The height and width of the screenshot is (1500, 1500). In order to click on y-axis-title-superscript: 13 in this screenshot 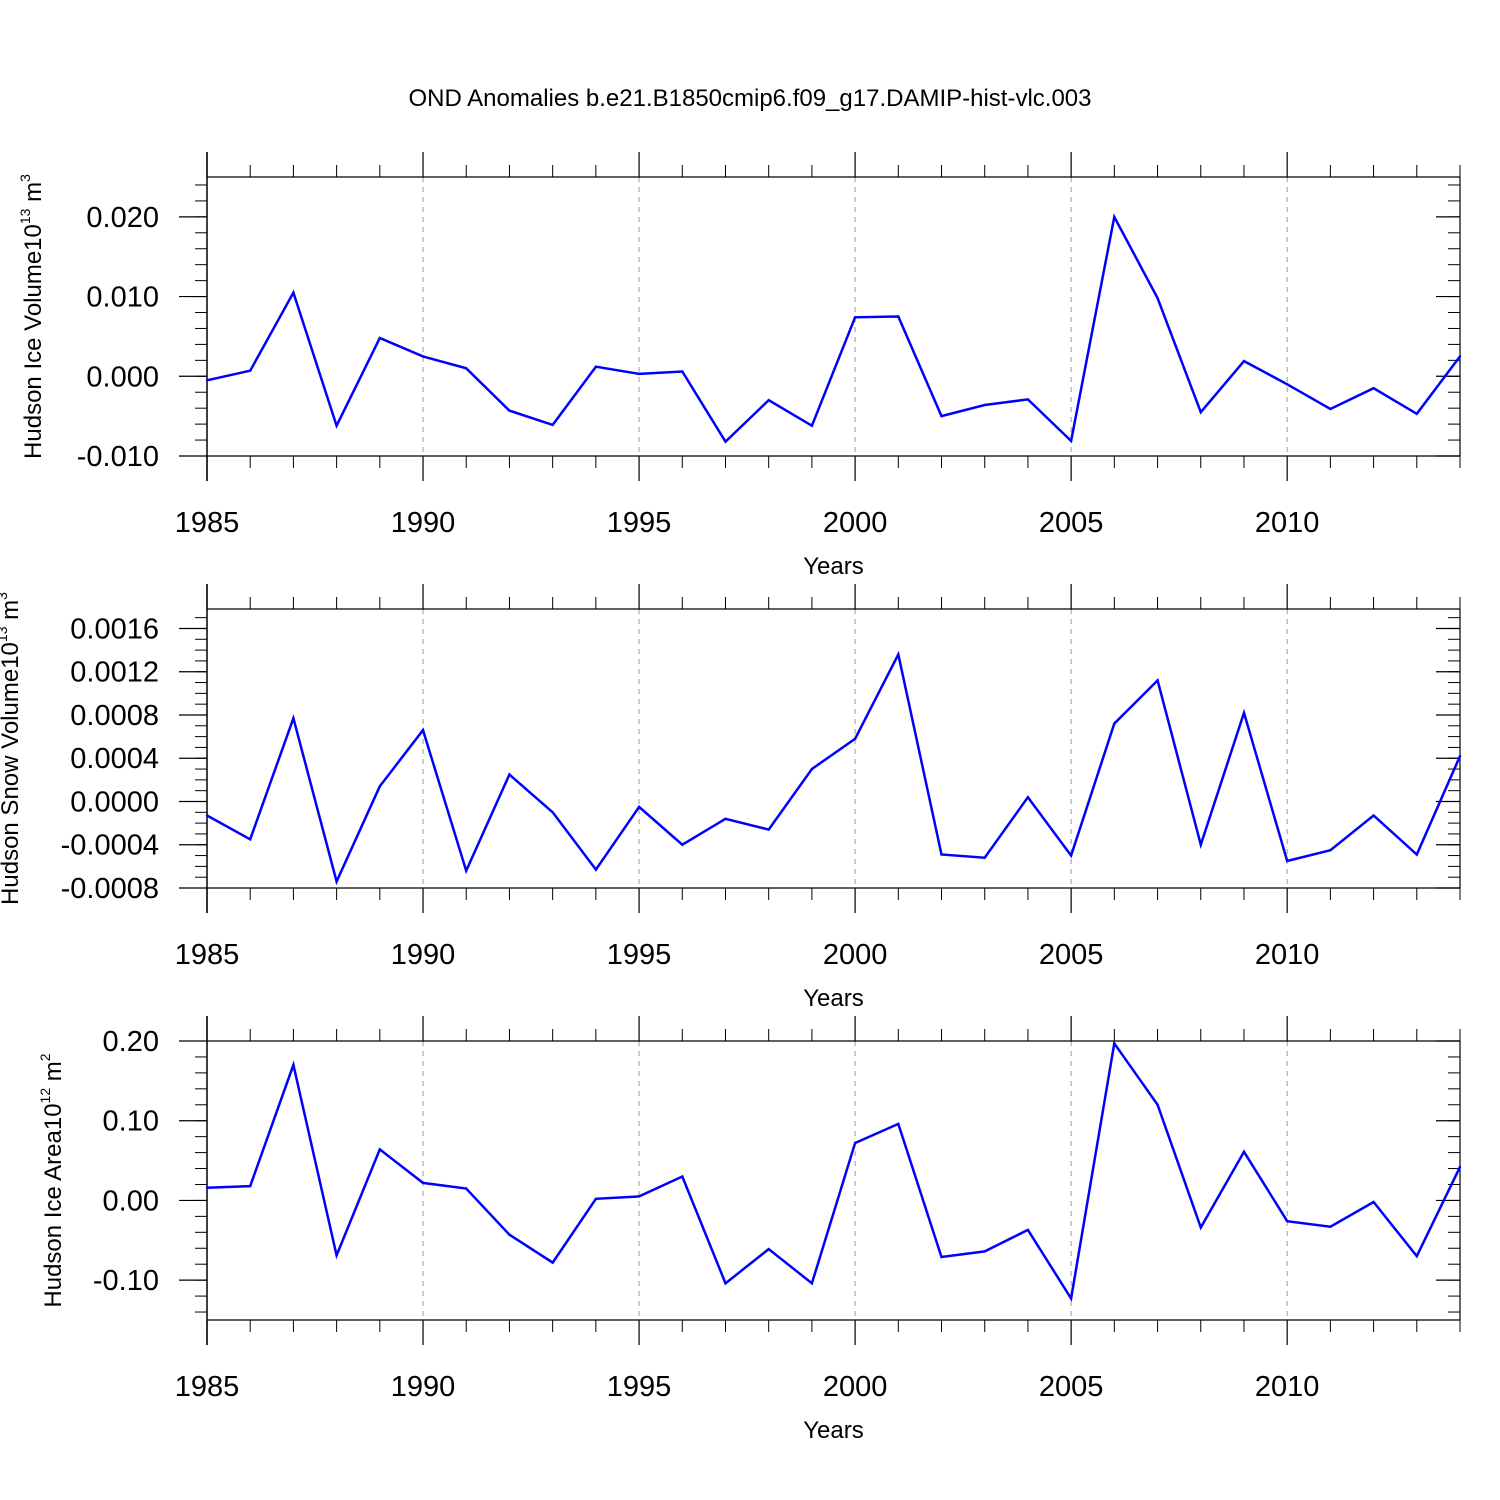, I will do `click(5, 634)`.